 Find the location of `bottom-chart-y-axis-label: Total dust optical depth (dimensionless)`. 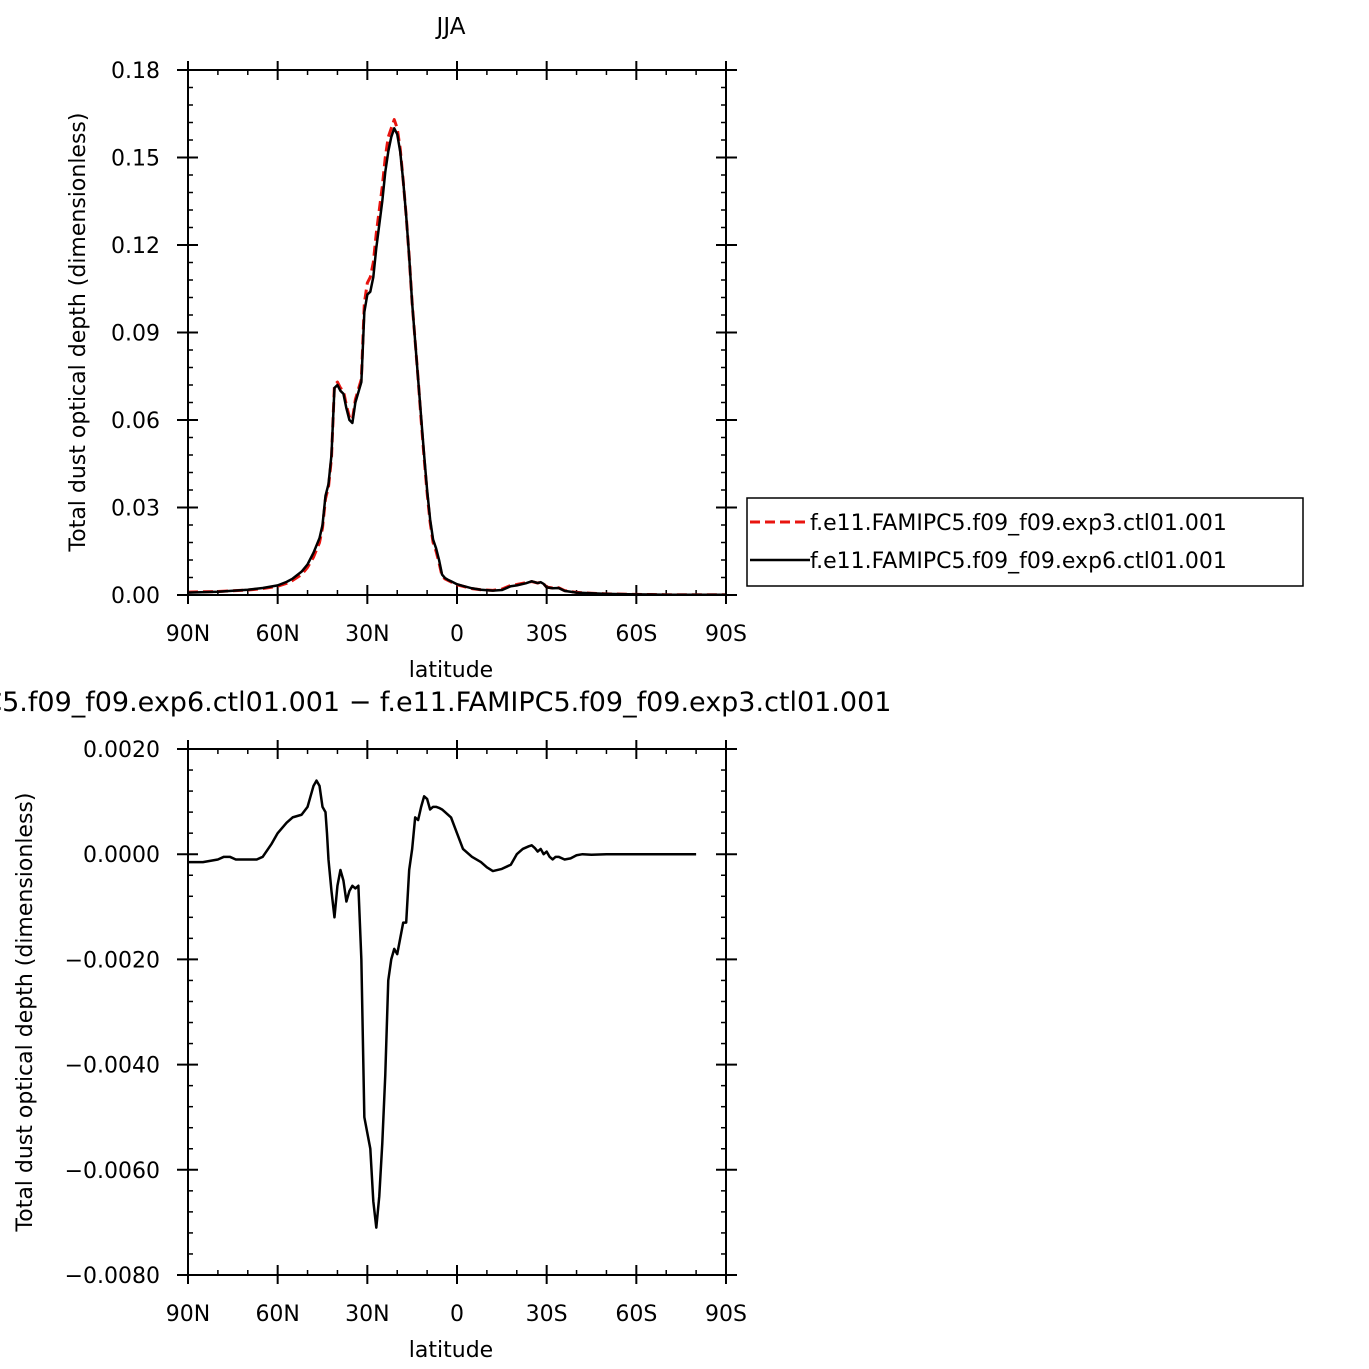

bottom-chart-y-axis-label: Total dust optical depth (dimensionless) is located at coordinates (25, 1013).